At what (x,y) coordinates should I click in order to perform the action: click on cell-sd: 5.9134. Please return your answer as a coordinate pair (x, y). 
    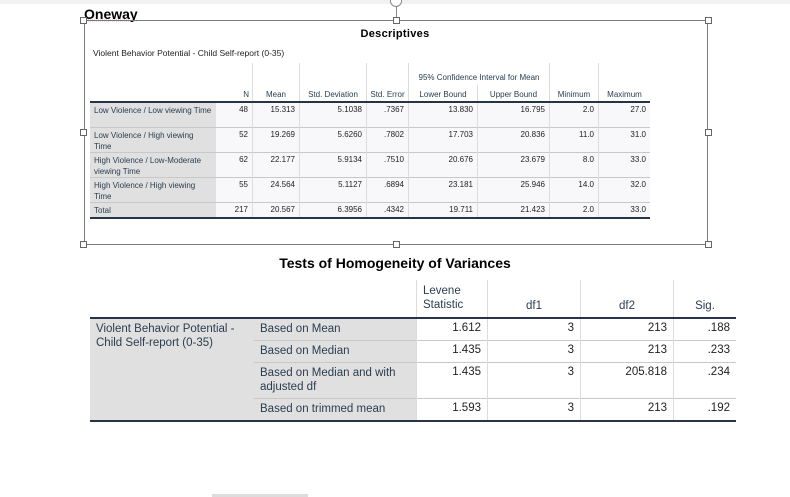
    Looking at the image, I should click on (333, 165).